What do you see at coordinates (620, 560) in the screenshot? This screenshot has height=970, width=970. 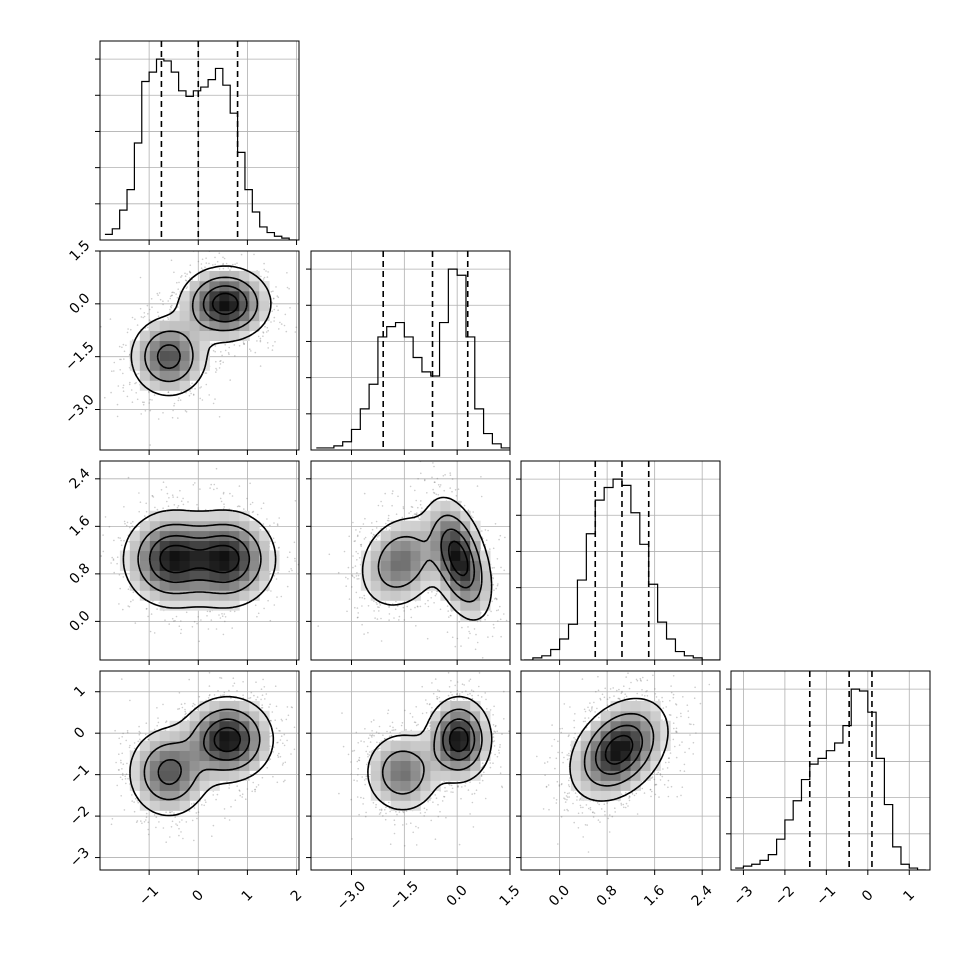 I see `grid` at bounding box center [620, 560].